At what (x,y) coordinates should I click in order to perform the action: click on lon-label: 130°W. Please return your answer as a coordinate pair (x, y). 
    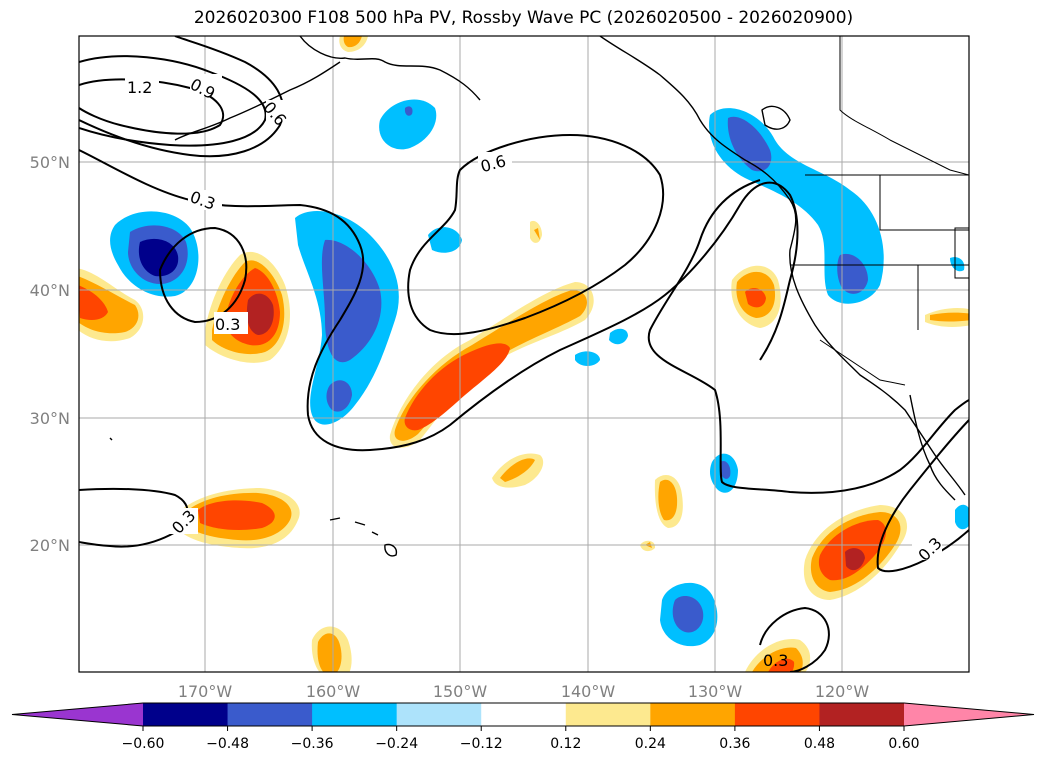
    Looking at the image, I should click on (715, 691).